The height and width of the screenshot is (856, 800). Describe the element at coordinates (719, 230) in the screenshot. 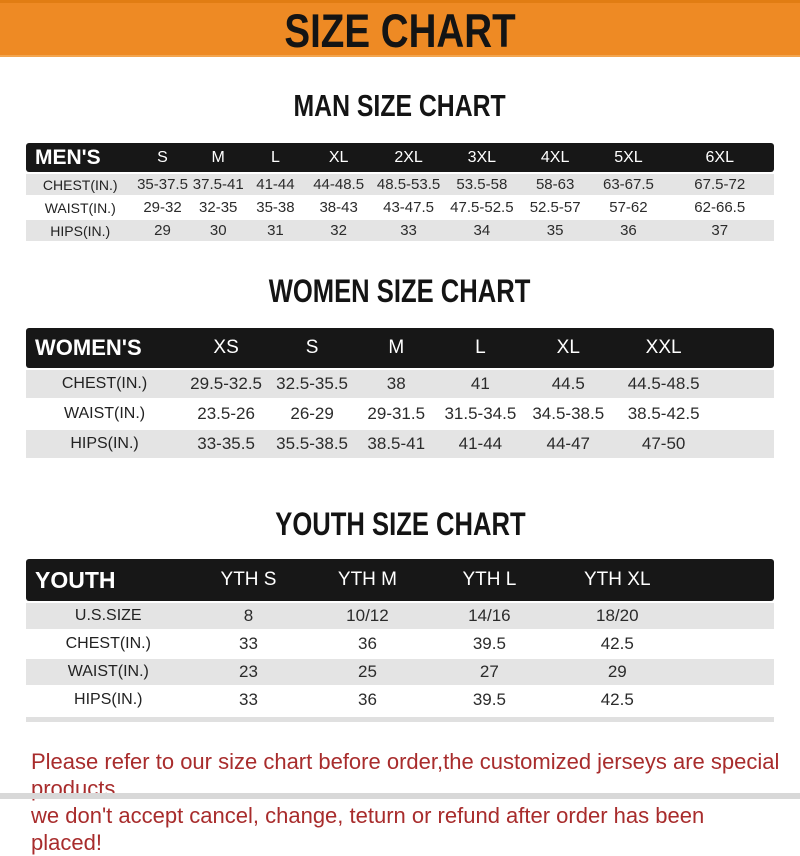

I see `size-cell: 37` at that location.